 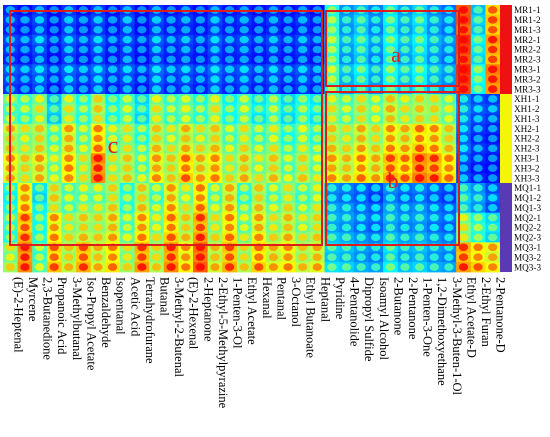 I want to click on group-color-bar, so click(x=506, y=138).